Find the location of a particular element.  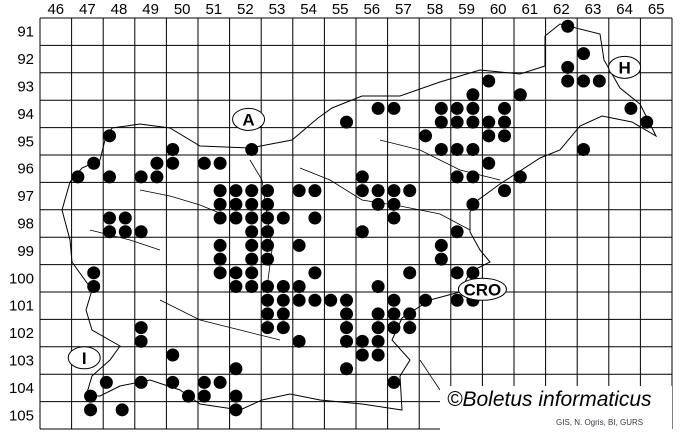

row-label: 95 is located at coordinates (25, 141).